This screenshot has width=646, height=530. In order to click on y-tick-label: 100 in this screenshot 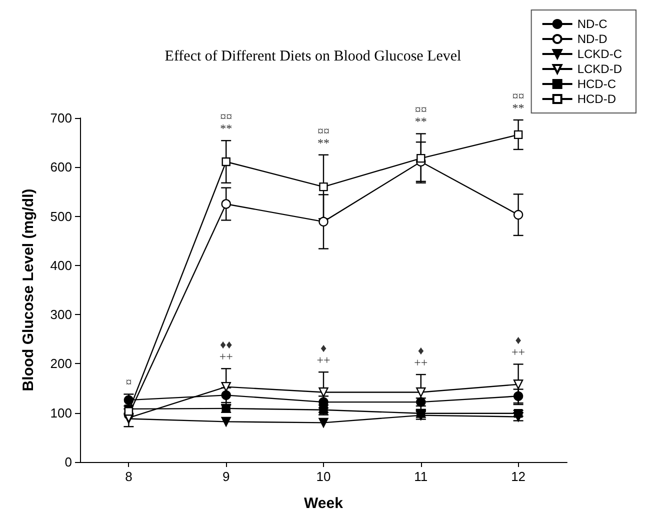, I will do `click(61, 412)`.